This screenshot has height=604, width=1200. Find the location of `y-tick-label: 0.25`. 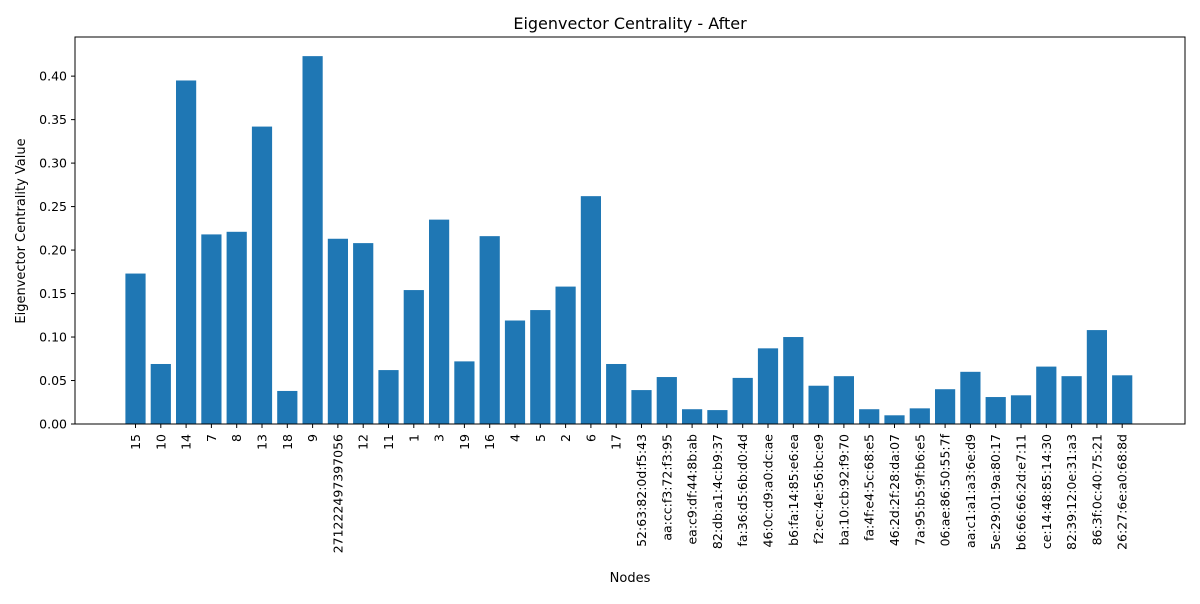

y-tick-label: 0.25 is located at coordinates (53, 206).